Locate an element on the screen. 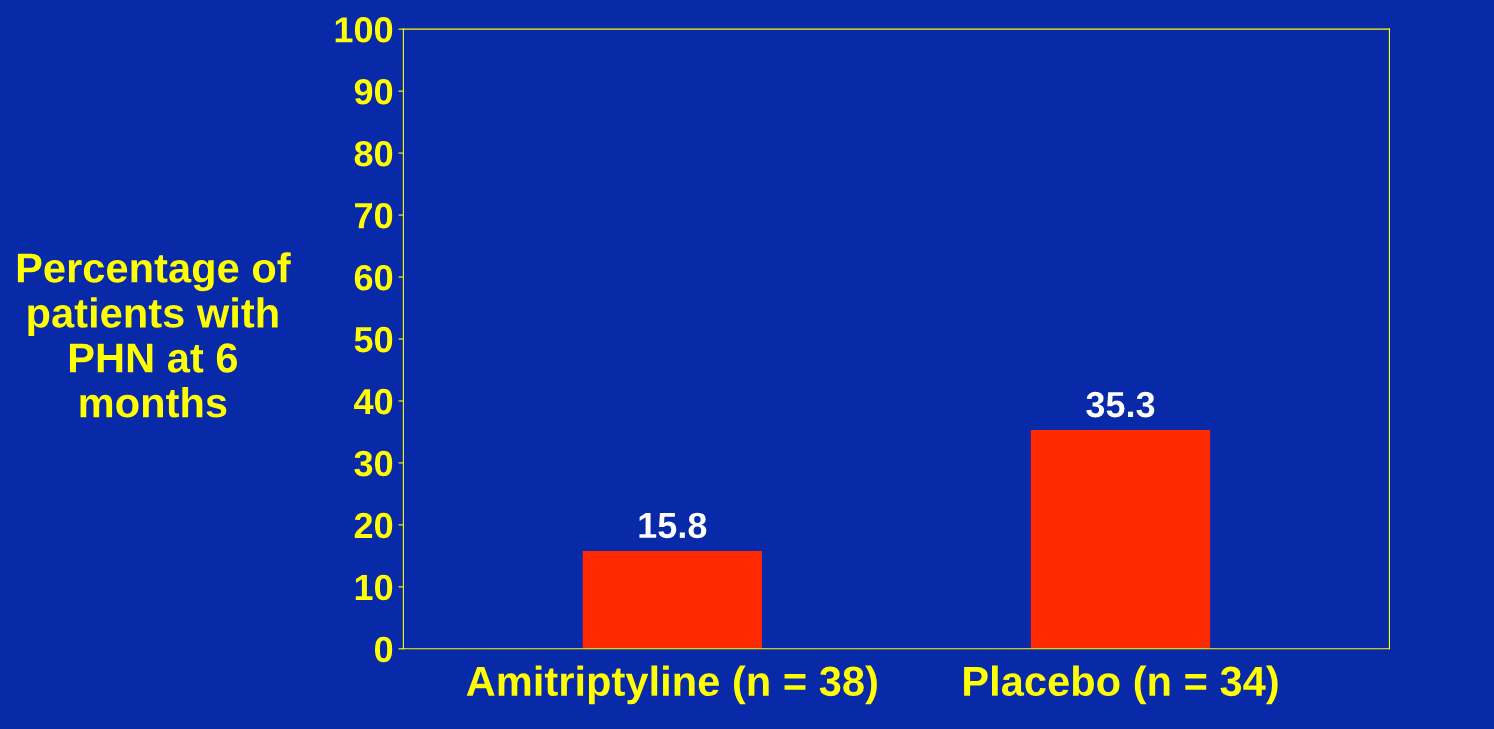  y-axis-title: Percentage of patients with PHN at 6 months is located at coordinates (154, 335).